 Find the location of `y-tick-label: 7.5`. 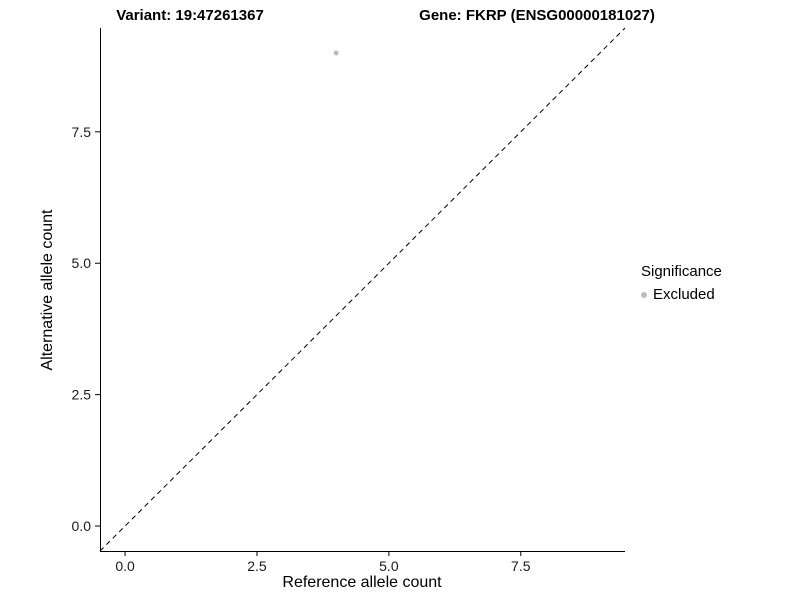

y-tick-label: 7.5 is located at coordinates (82, 132).